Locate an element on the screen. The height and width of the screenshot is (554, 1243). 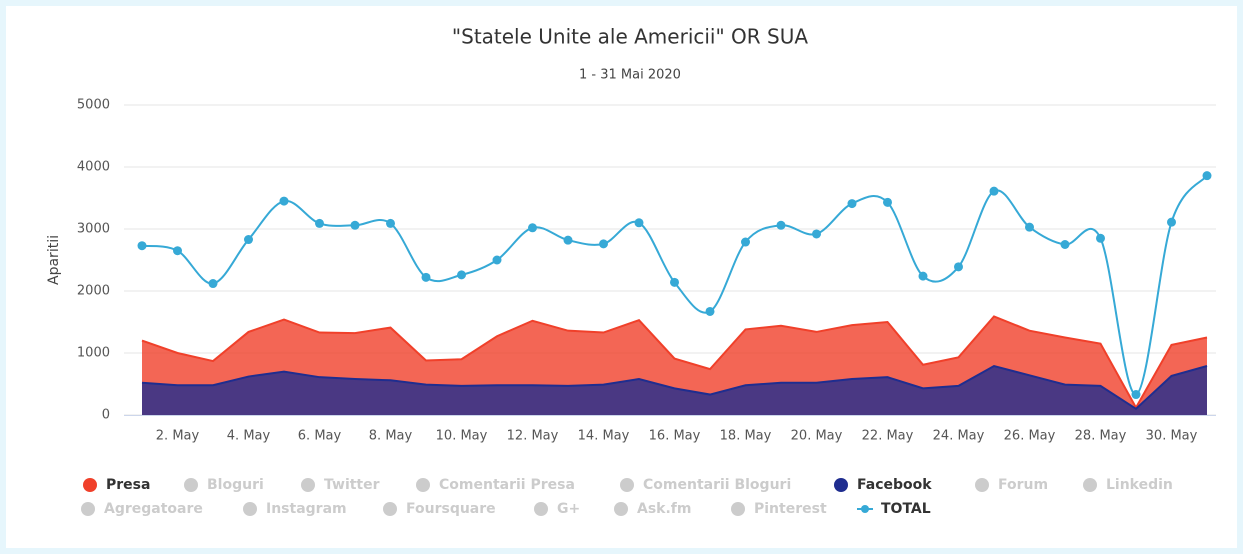
x-tick-label: 2. May is located at coordinates (178, 436).